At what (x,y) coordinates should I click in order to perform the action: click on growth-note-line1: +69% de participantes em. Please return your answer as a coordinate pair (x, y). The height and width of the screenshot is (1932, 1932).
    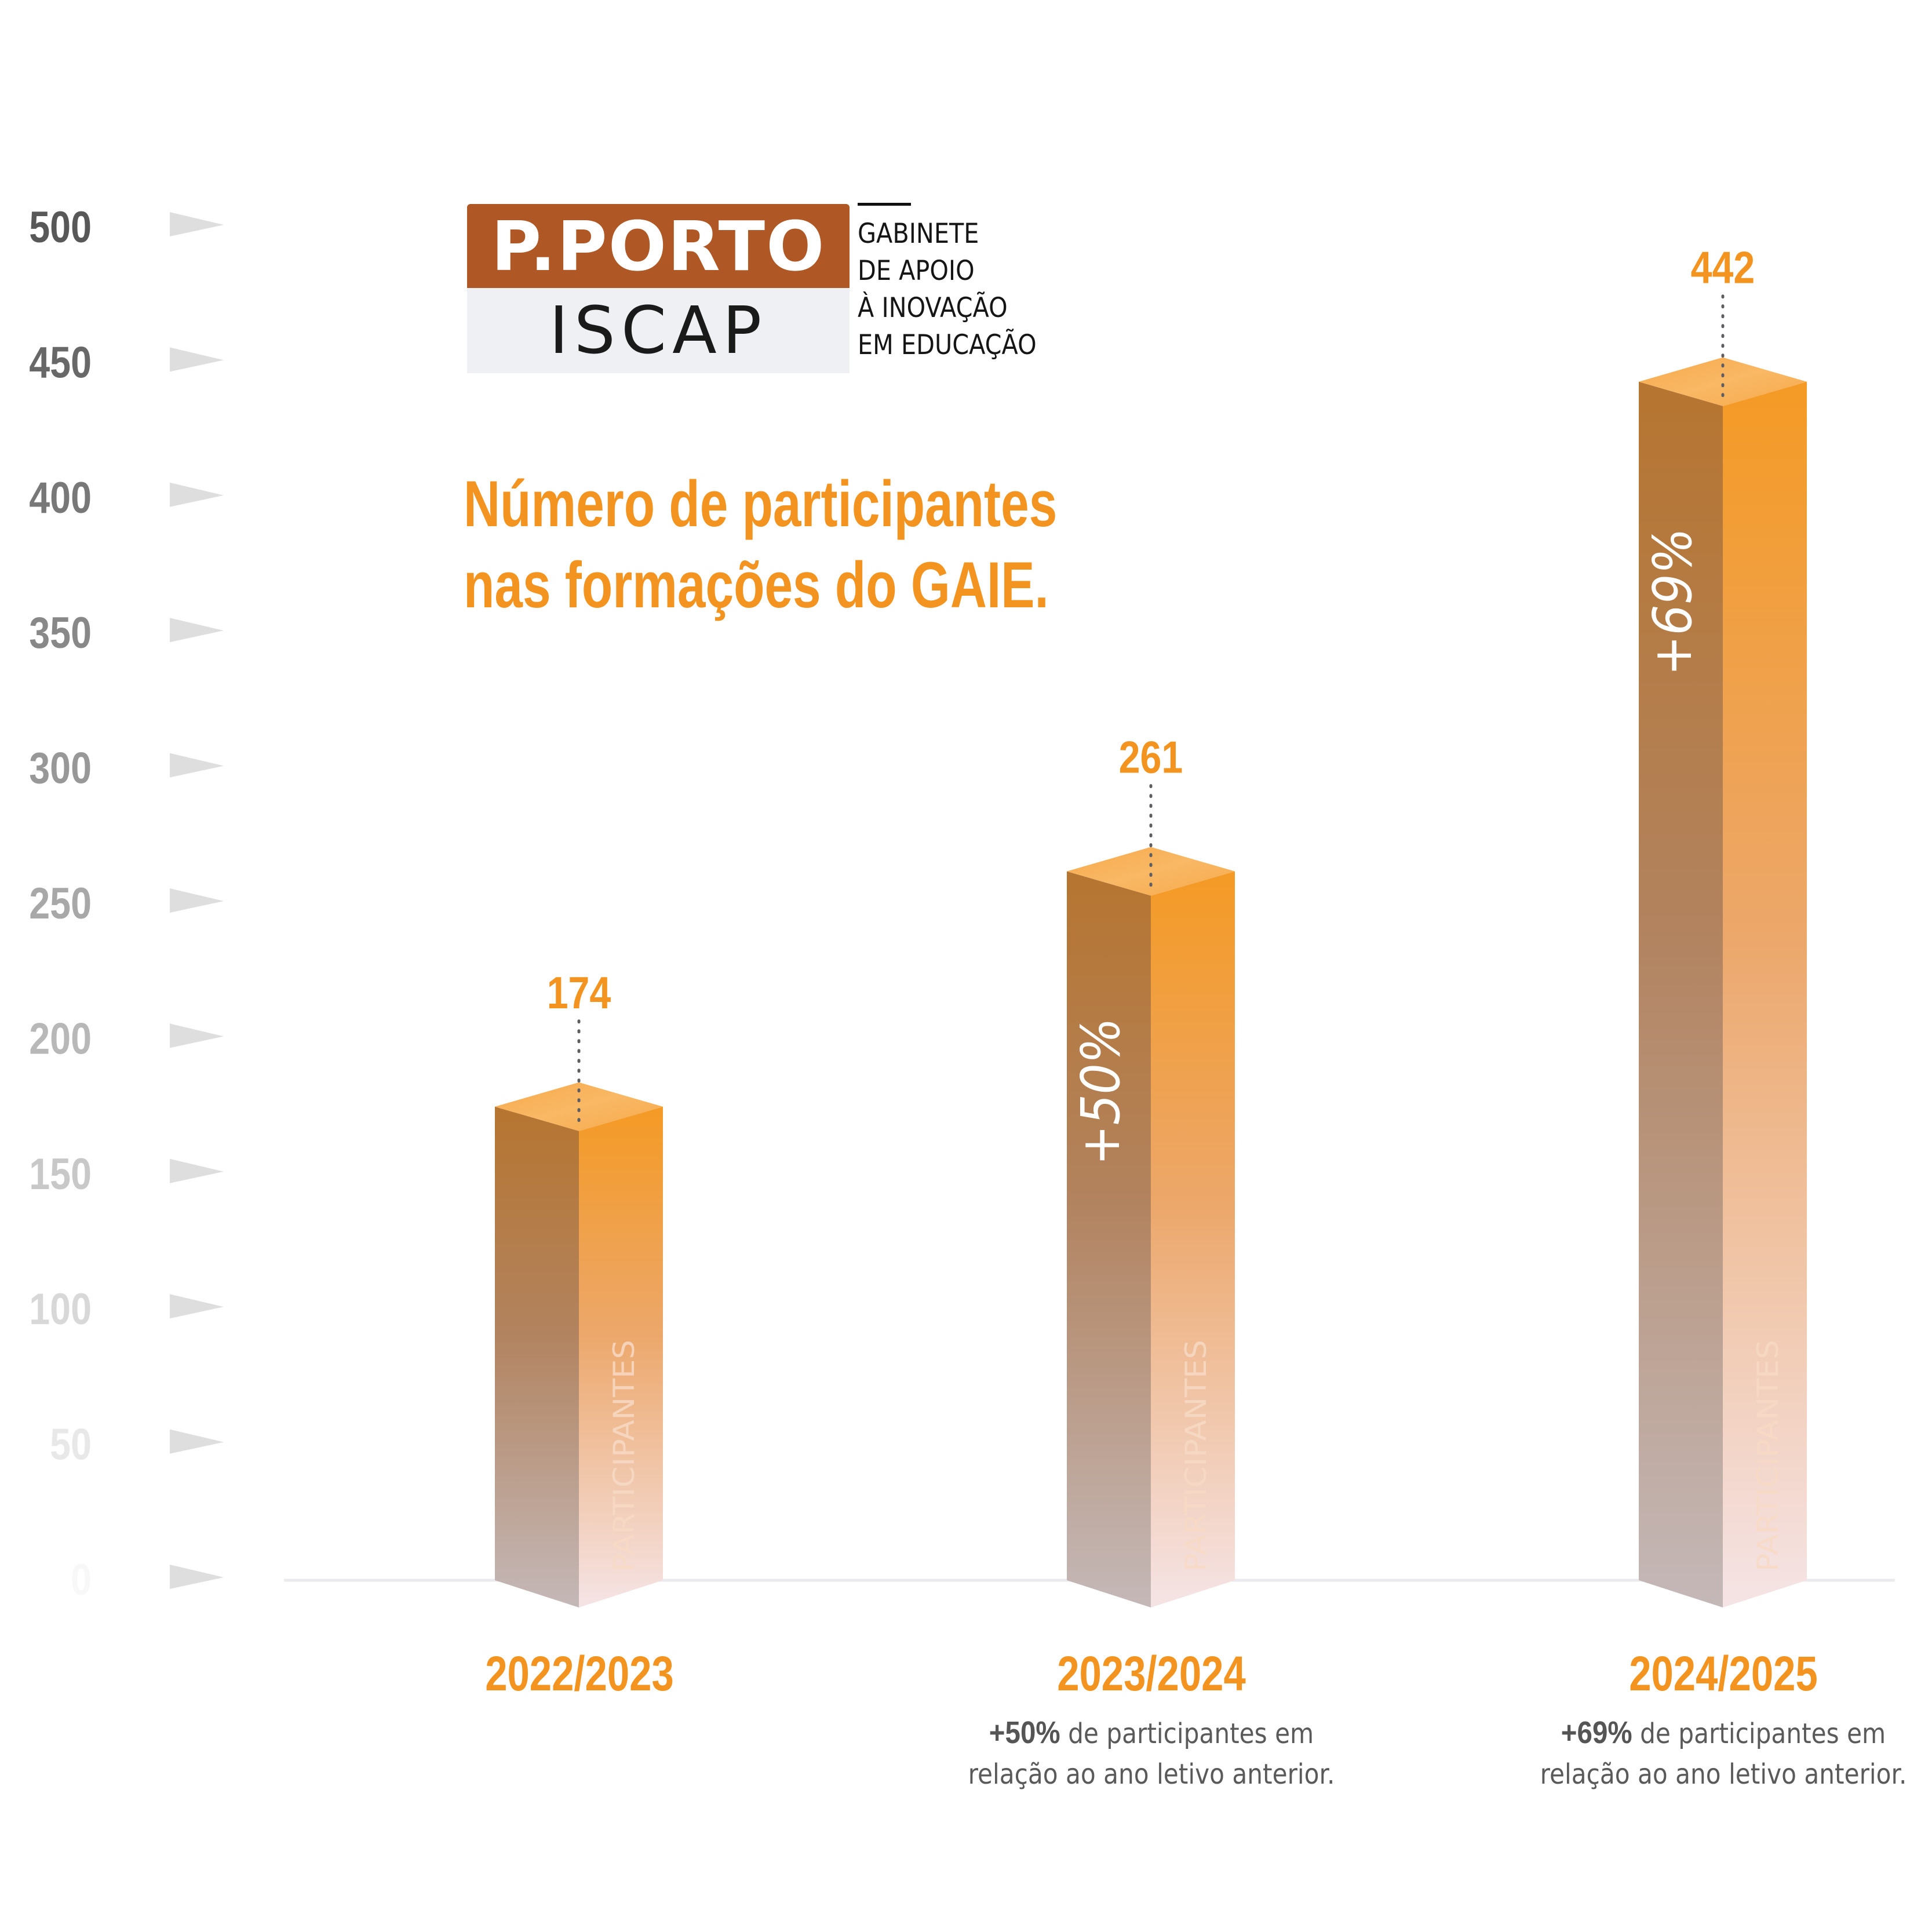
    Looking at the image, I should click on (1723, 1733).